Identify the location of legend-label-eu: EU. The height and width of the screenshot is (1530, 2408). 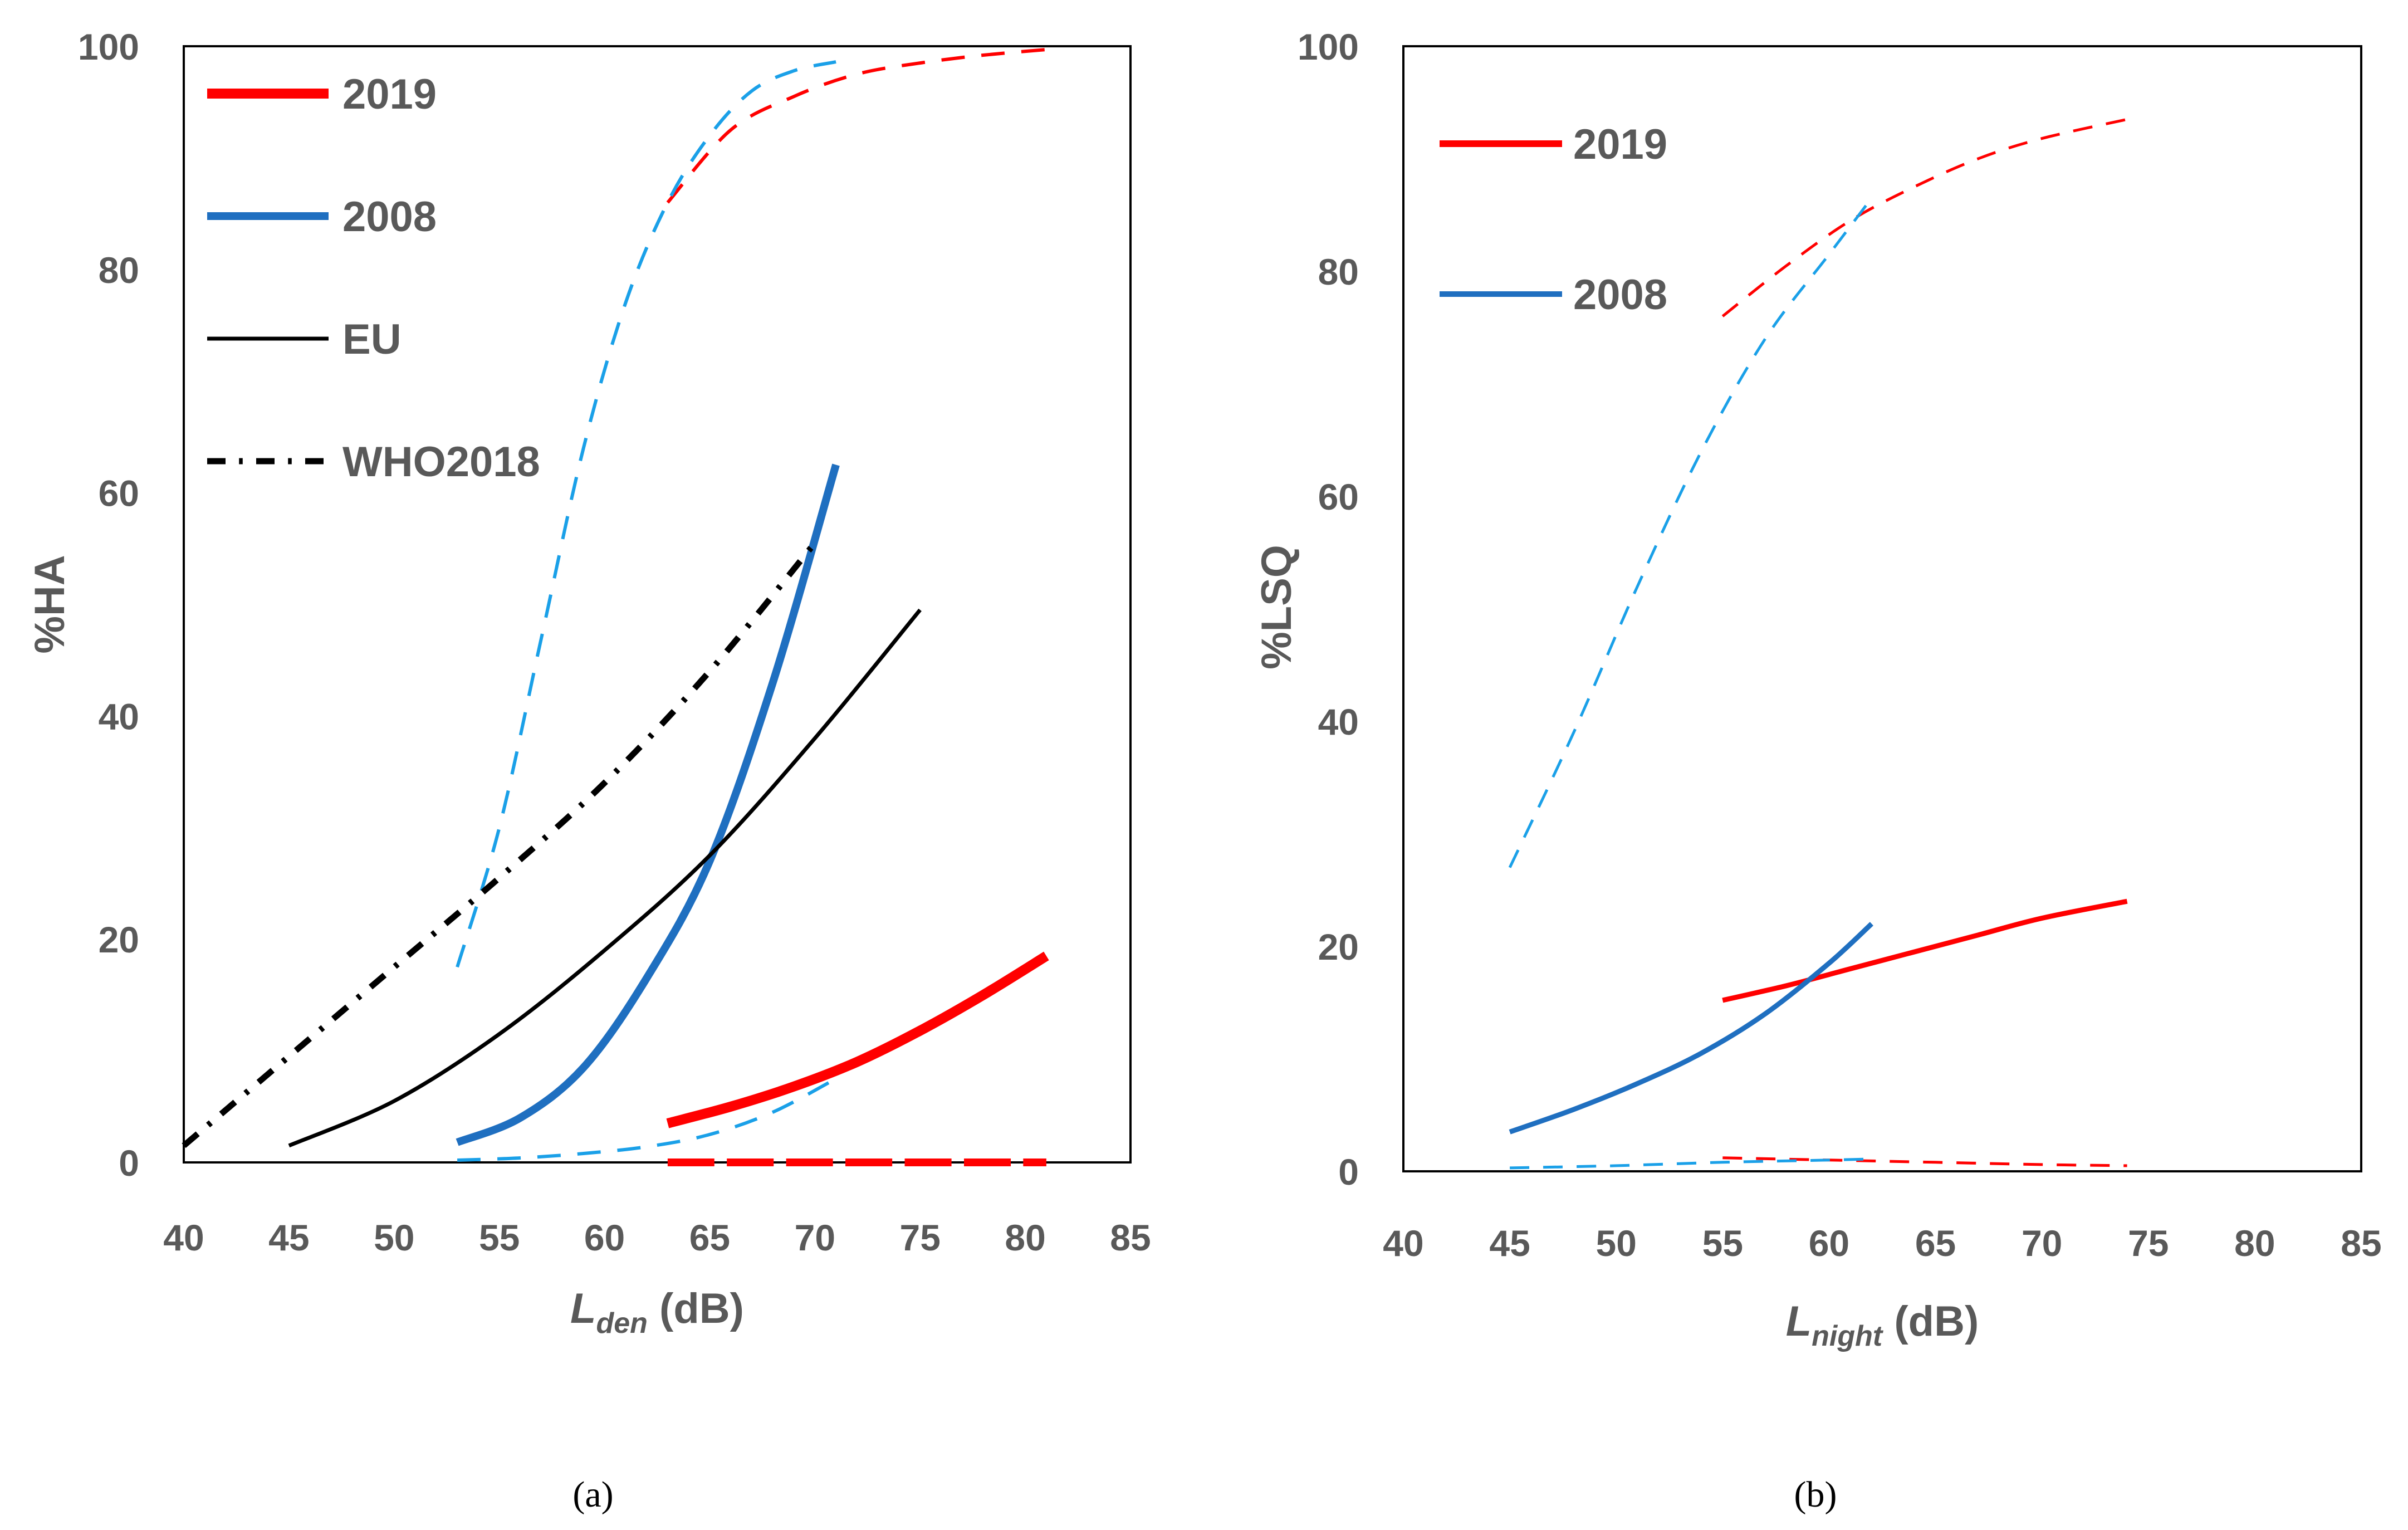
(372, 339).